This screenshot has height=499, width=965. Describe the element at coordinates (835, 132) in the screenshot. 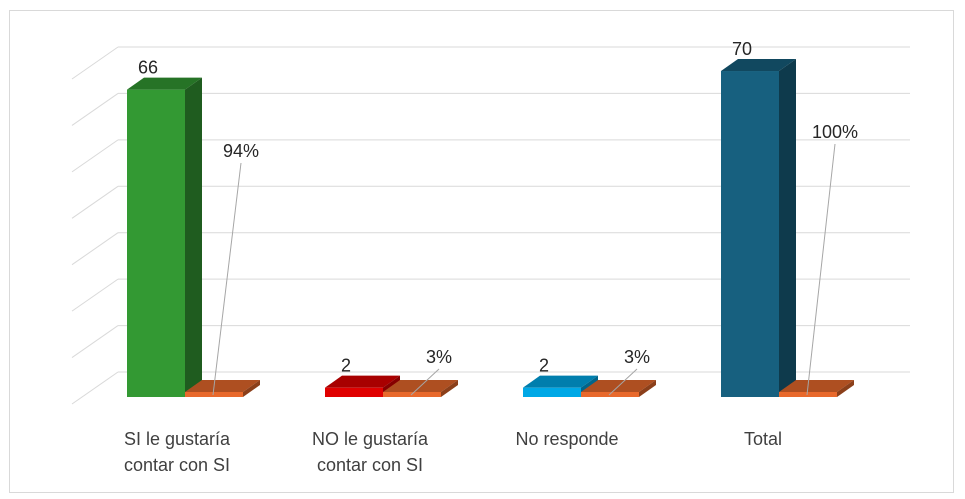

I see `data-label-percent: 100%` at that location.